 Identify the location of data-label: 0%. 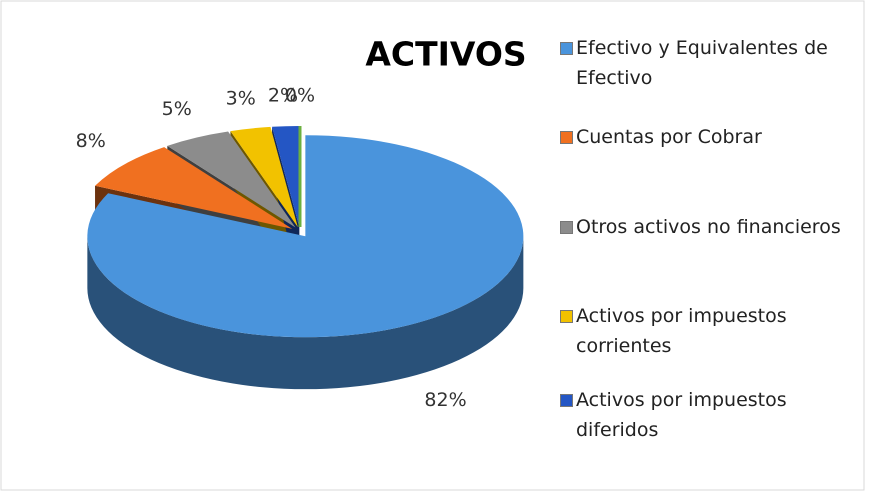
(300, 95).